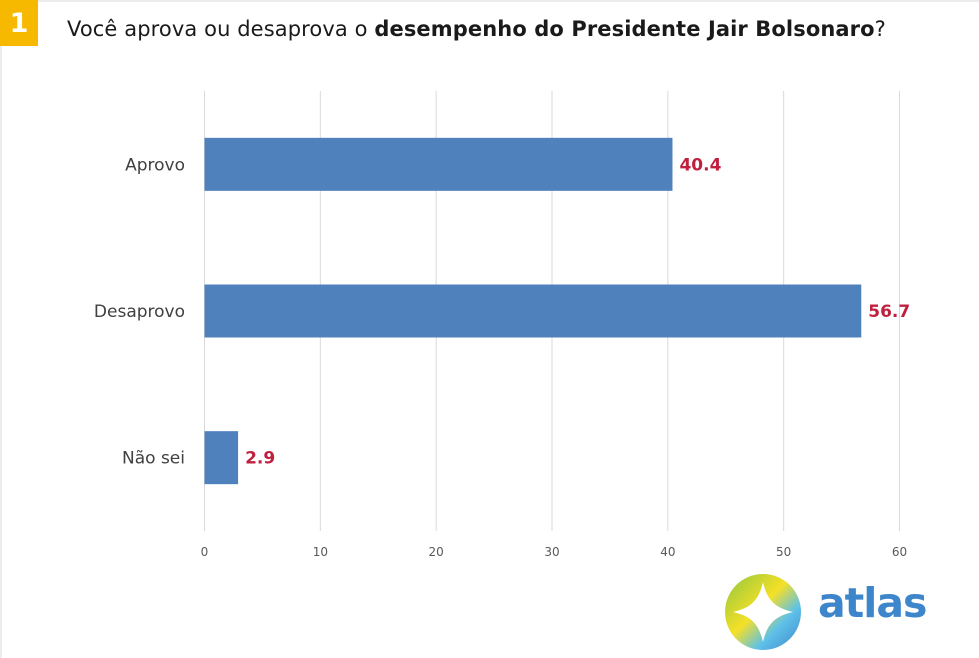  What do you see at coordinates (551, 552) in the screenshot?
I see `x-tick-label: 30` at bounding box center [551, 552].